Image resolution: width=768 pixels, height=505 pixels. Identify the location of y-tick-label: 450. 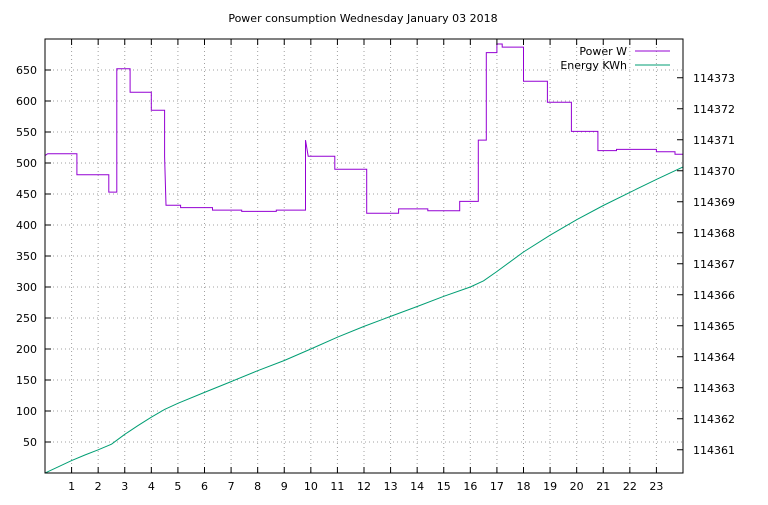
(26, 194).